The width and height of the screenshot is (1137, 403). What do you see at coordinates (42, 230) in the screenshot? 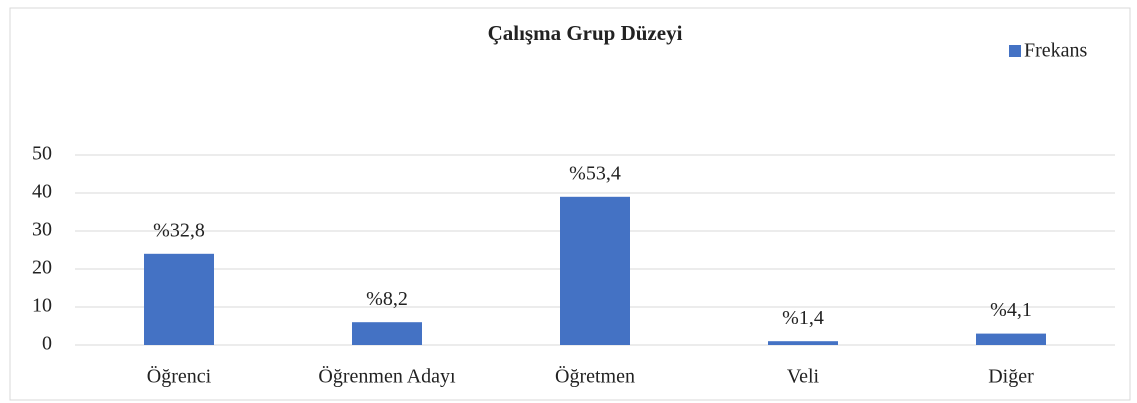
I see `y-tick-label: 30` at bounding box center [42, 230].